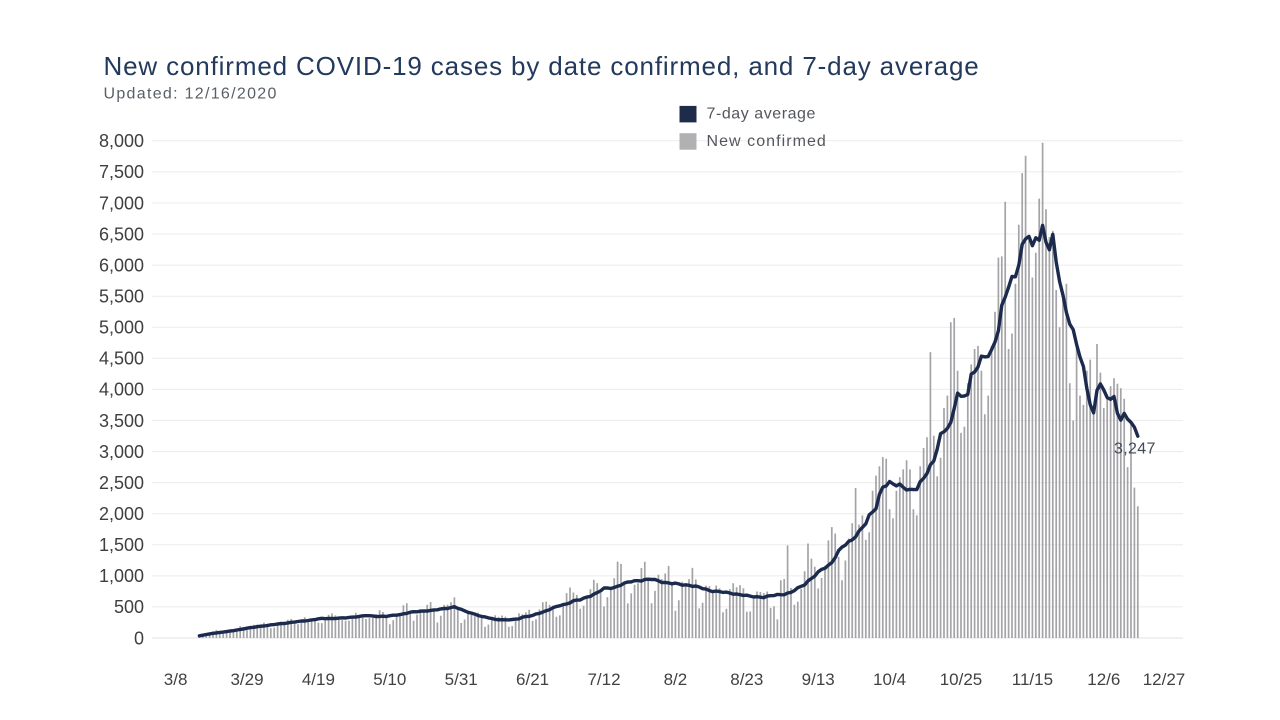 The height and width of the screenshot is (720, 1280). What do you see at coordinates (121, 328) in the screenshot?
I see `svg-text: 5,000` at bounding box center [121, 328].